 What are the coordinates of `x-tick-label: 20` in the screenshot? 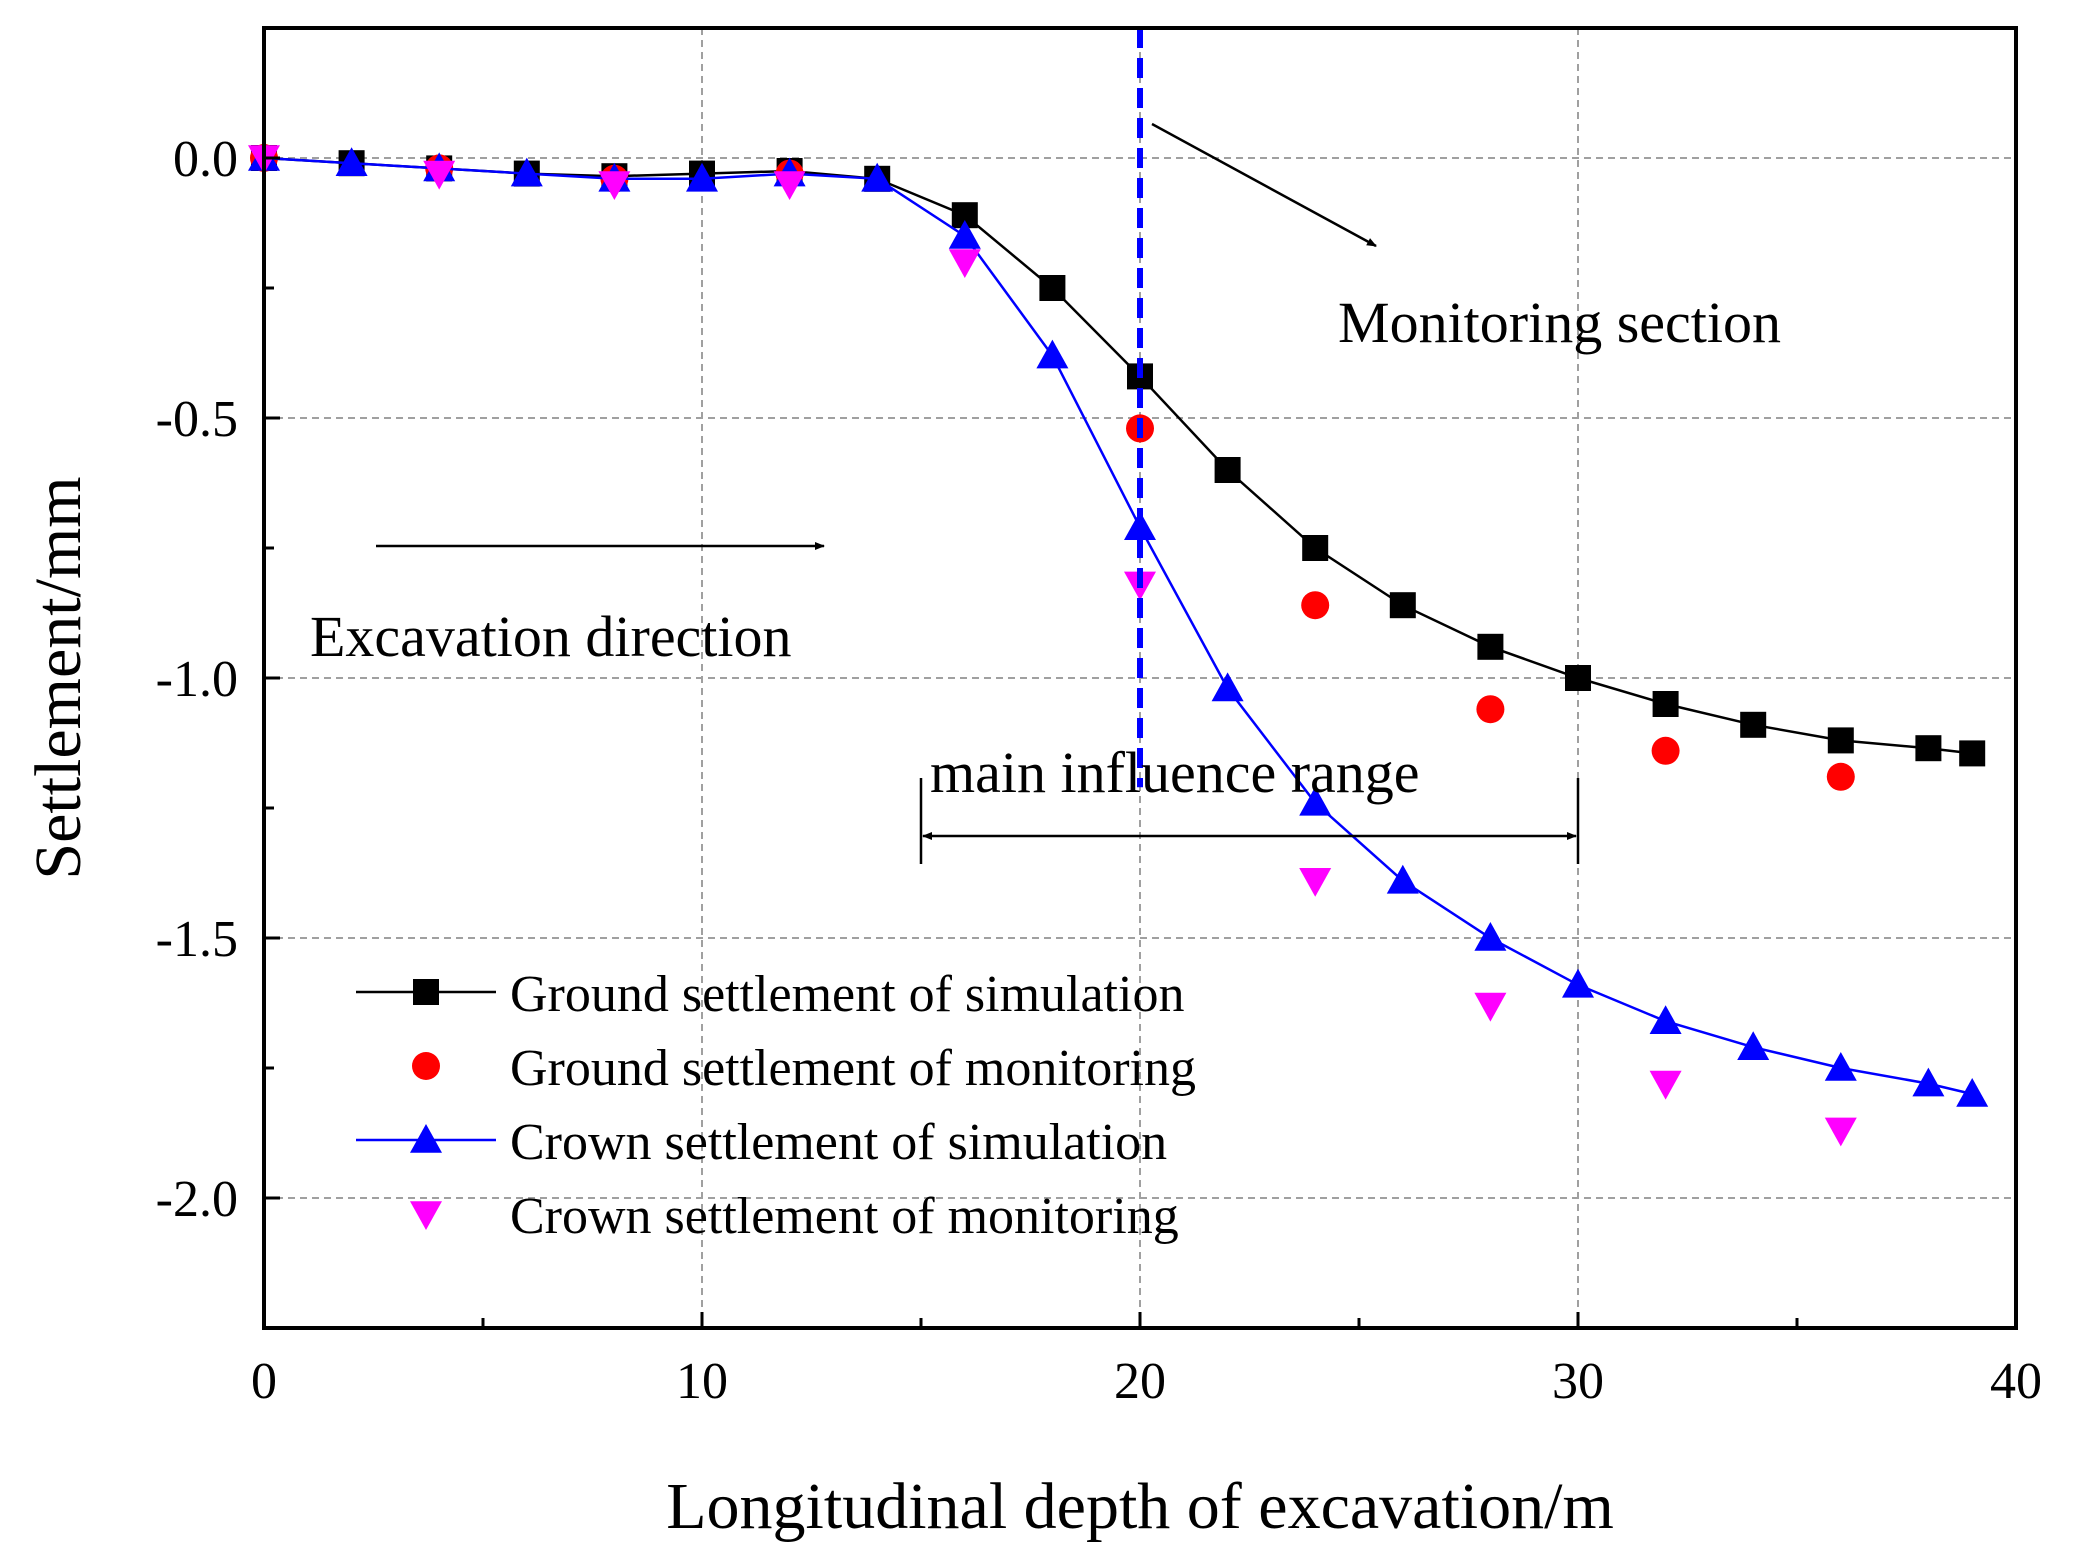 It's located at (1140, 1381).